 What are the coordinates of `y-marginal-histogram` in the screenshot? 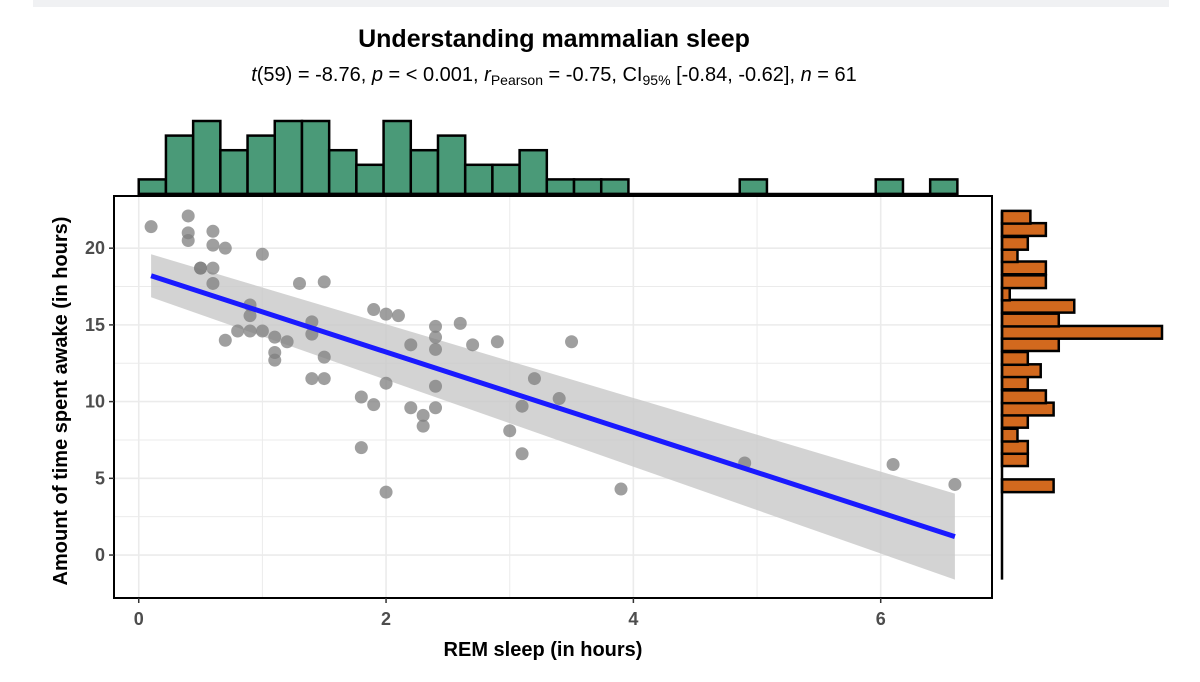 It's located at (1082, 394).